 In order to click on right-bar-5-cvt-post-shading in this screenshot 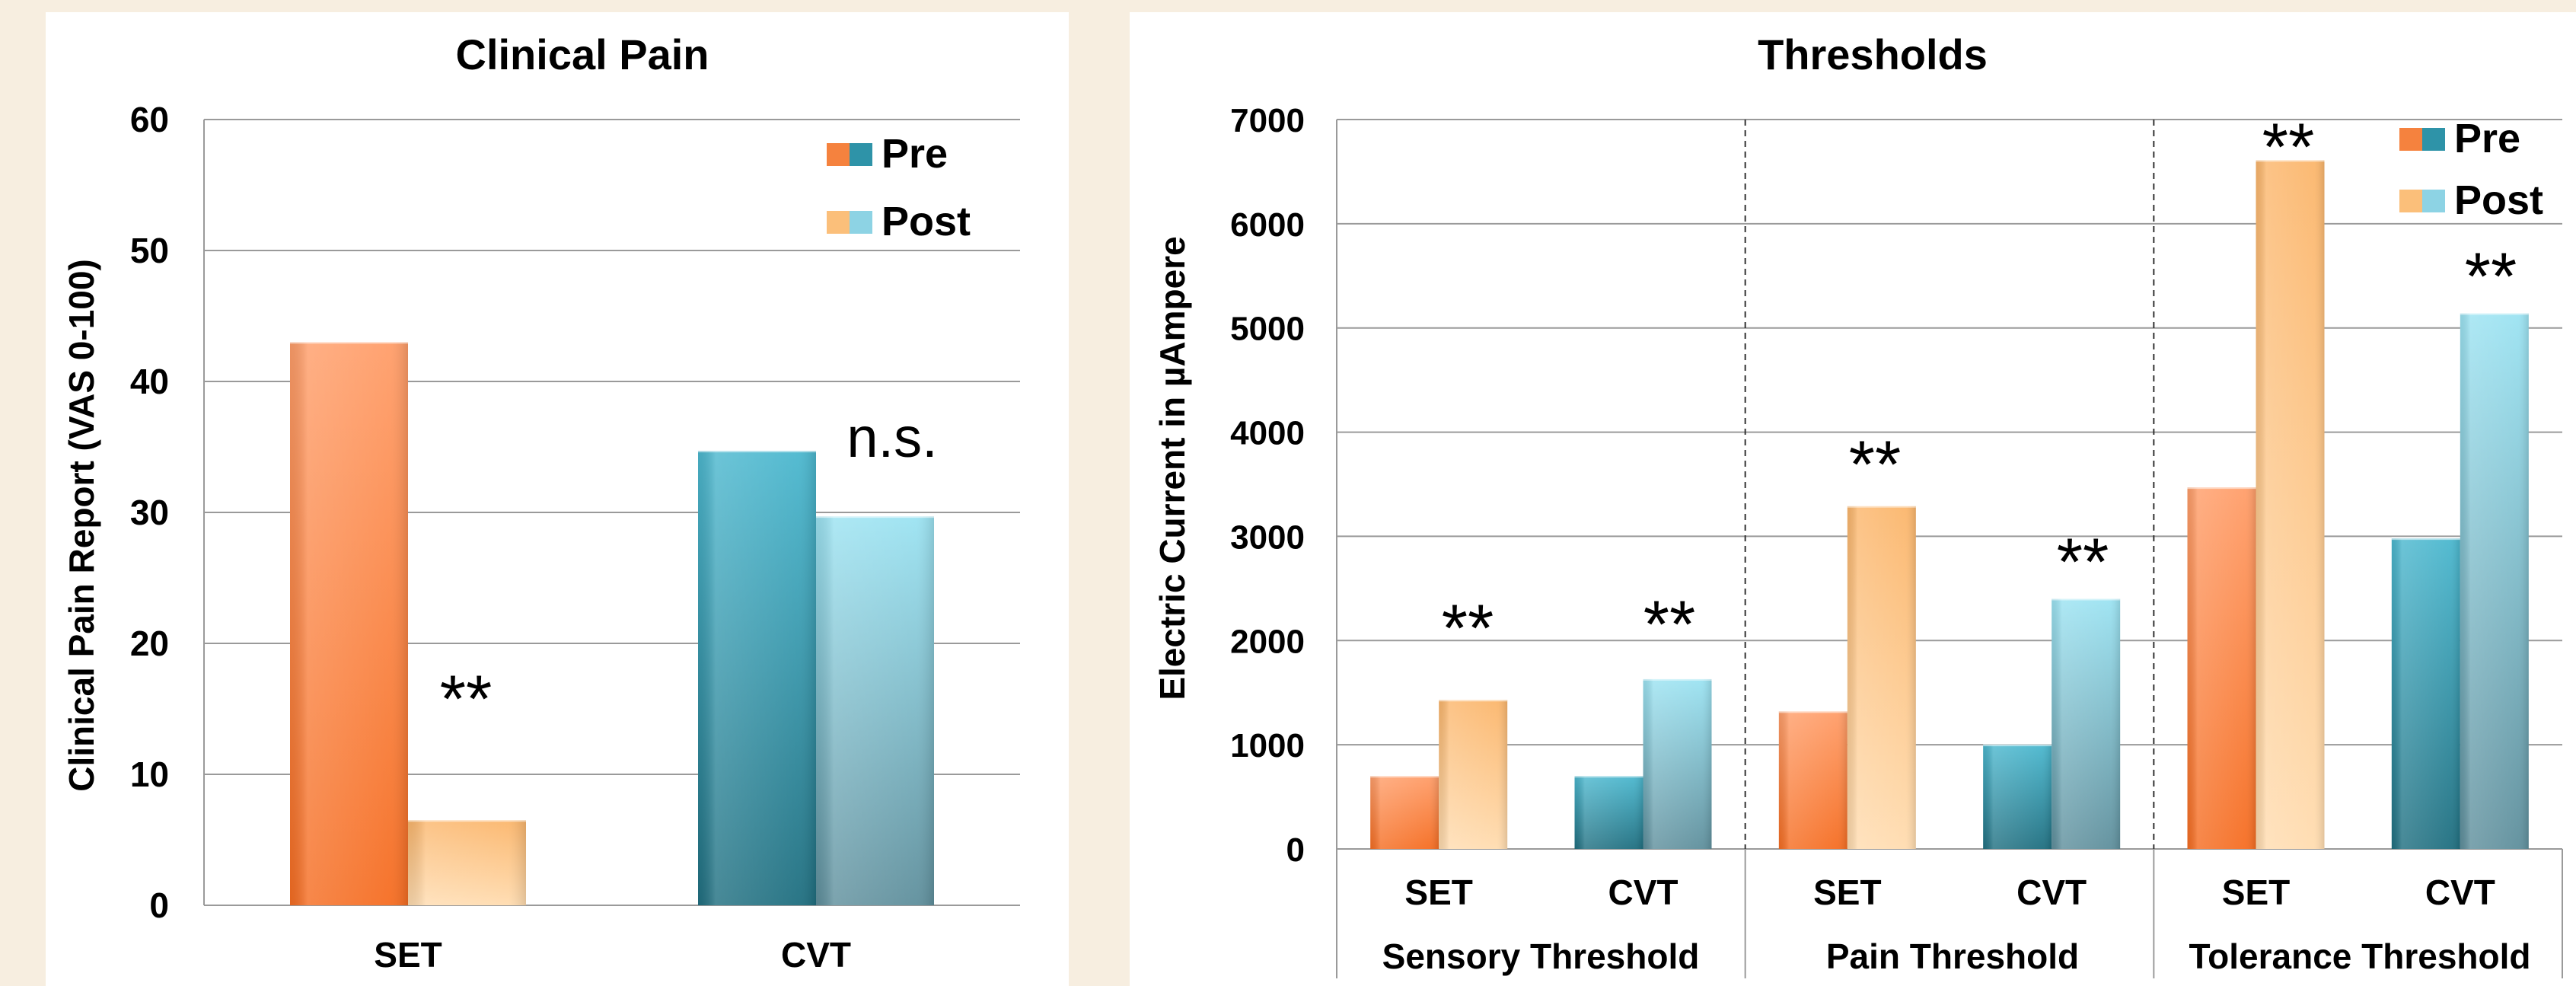, I will do `click(2494, 581)`.